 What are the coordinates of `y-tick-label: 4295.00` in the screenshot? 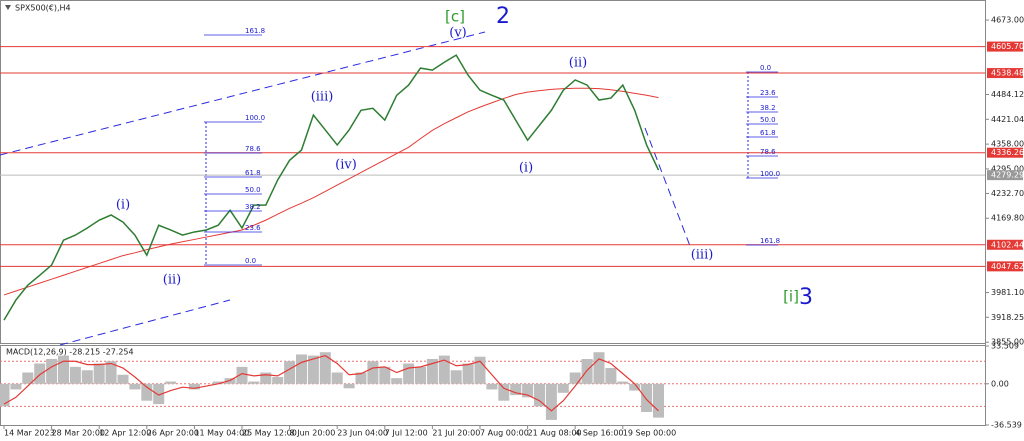 It's located at (1007, 168).